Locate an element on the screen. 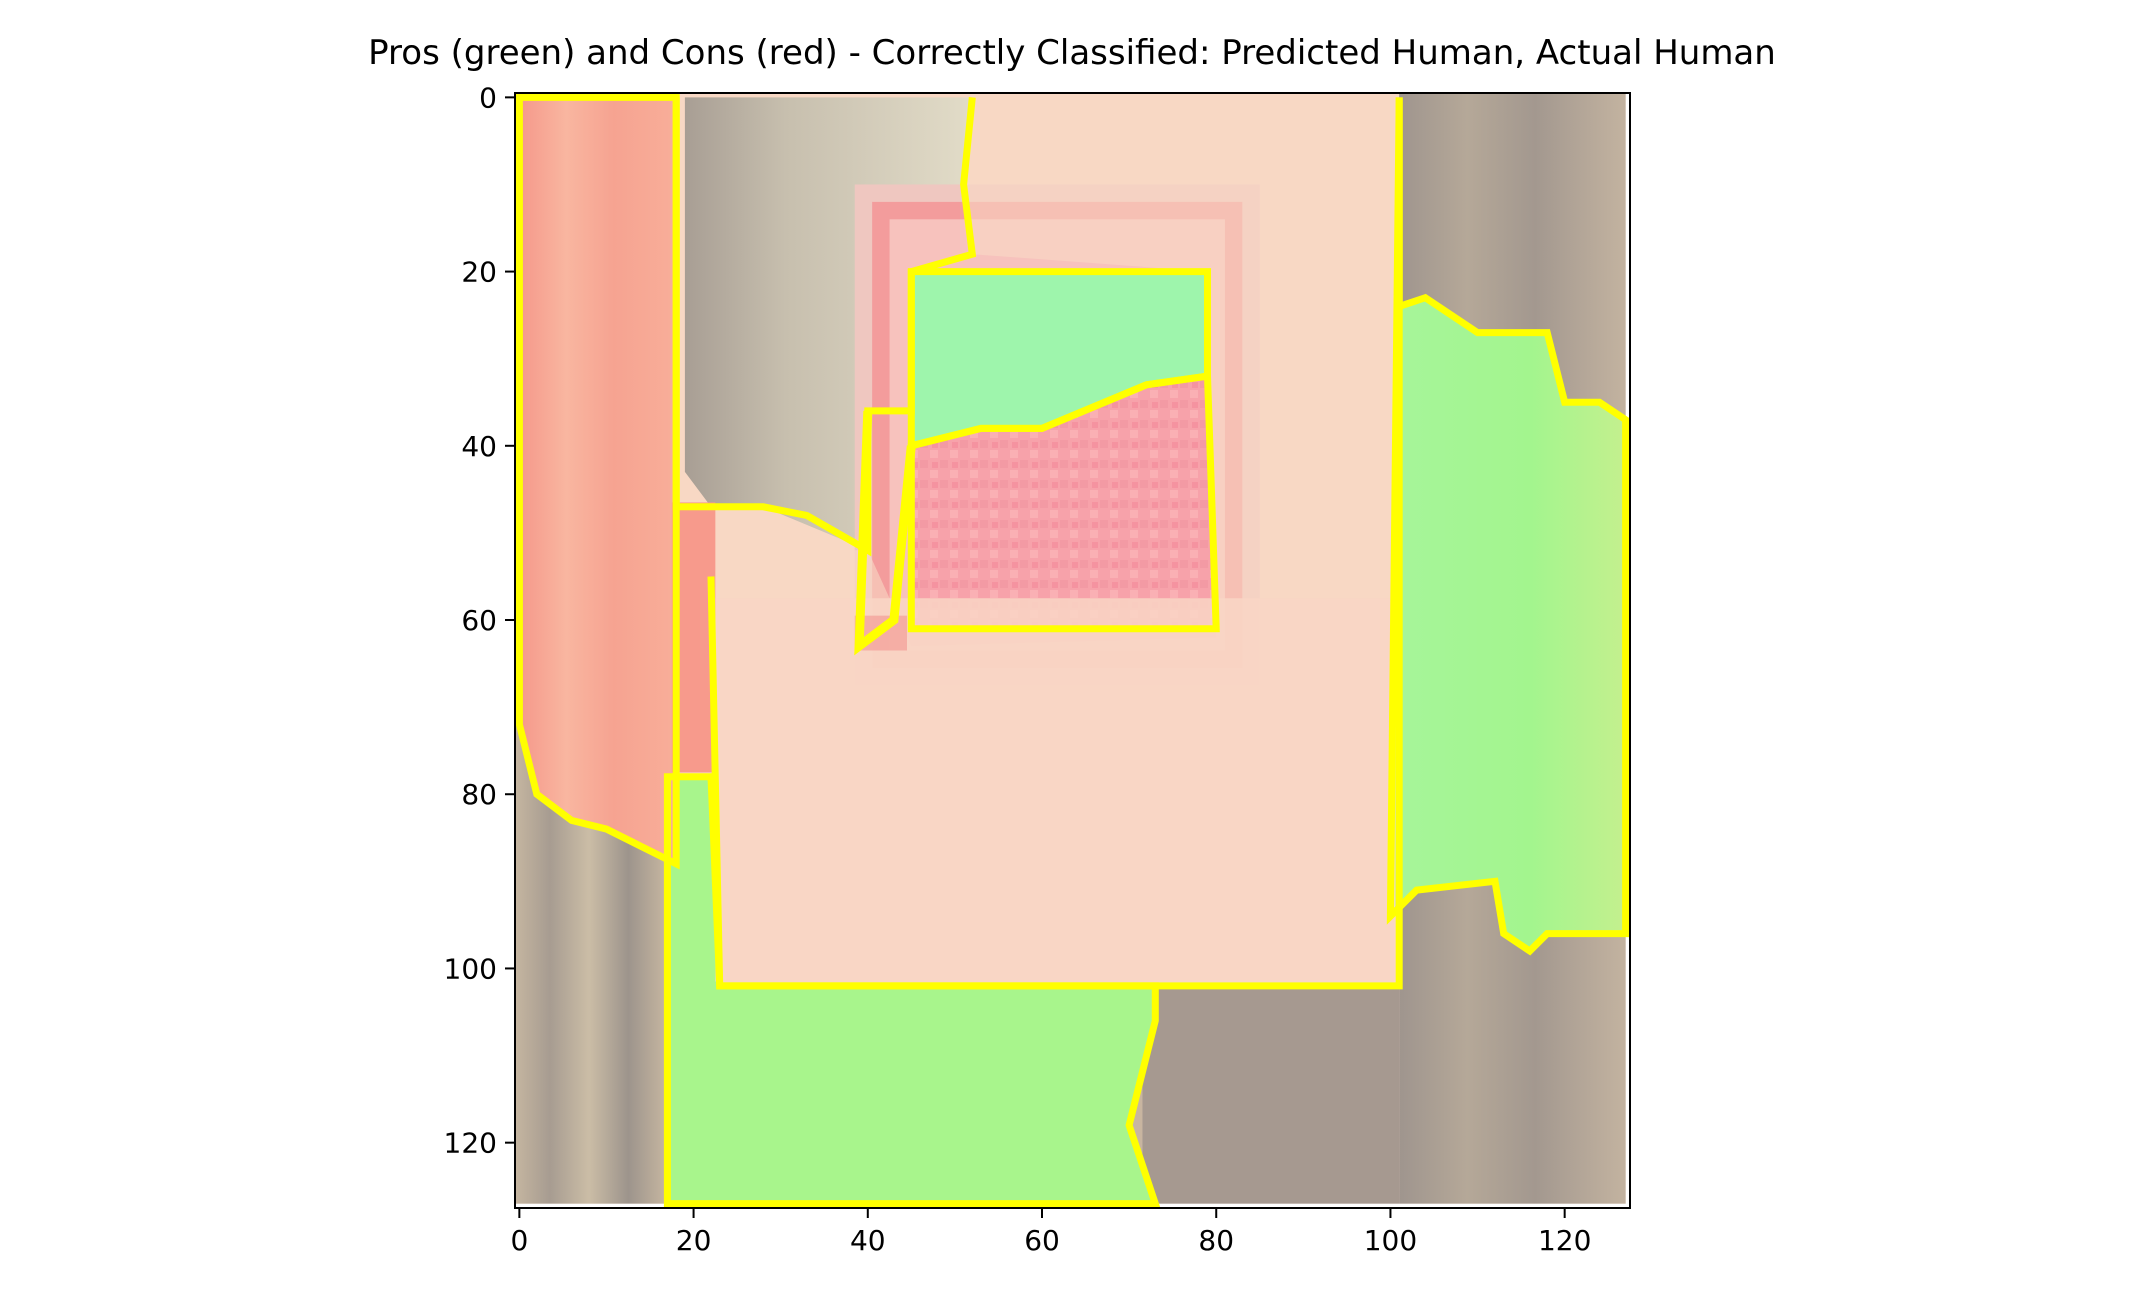  wall-lower is located at coordinates (1055, 790).